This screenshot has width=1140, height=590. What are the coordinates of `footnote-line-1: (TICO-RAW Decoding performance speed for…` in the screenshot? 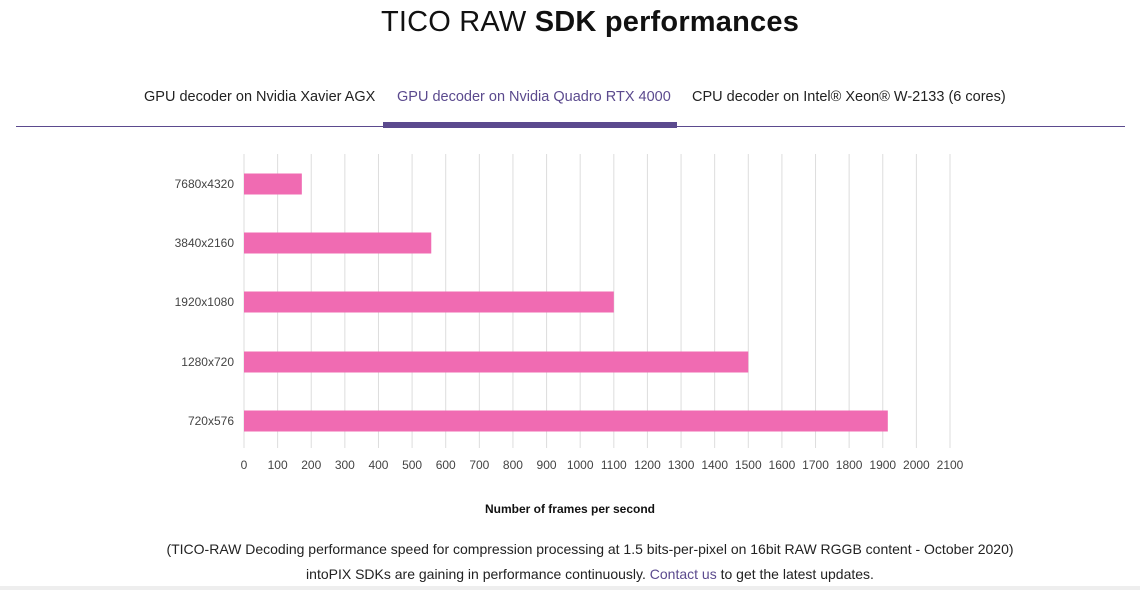 It's located at (590, 549).